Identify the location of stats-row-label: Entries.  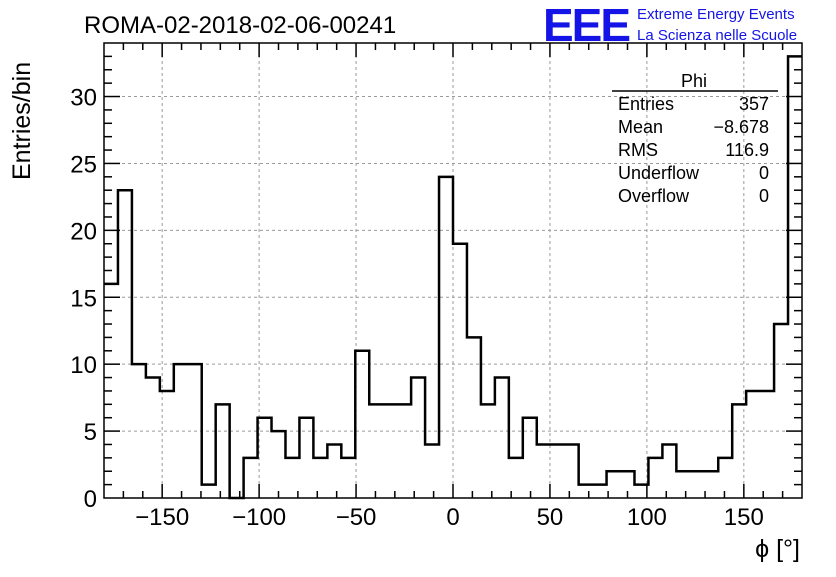
(646, 104).